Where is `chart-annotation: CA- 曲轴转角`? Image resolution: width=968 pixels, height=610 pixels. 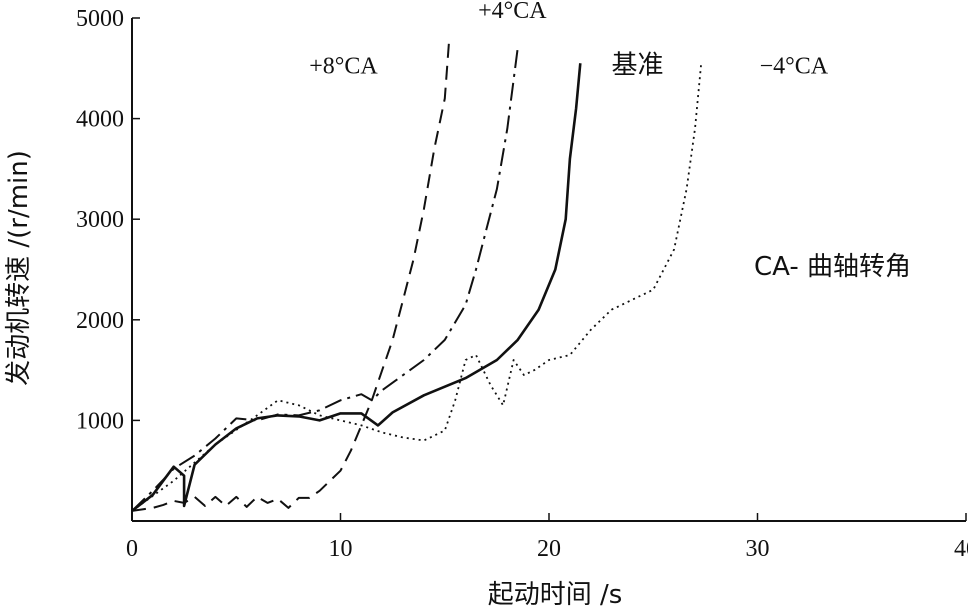 chart-annotation: CA- 曲轴转角 is located at coordinates (832, 267).